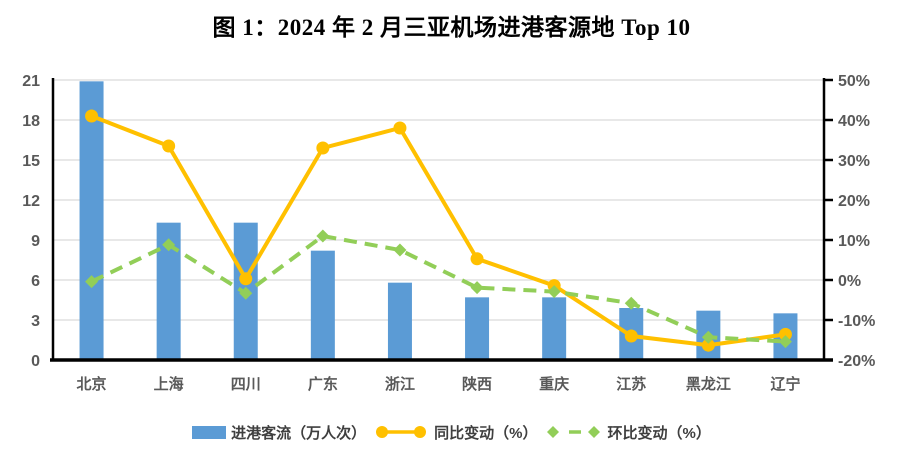 This screenshot has height=461, width=903. What do you see at coordinates (323, 148) in the screenshot?
I see `yoy-point-广东` at bounding box center [323, 148].